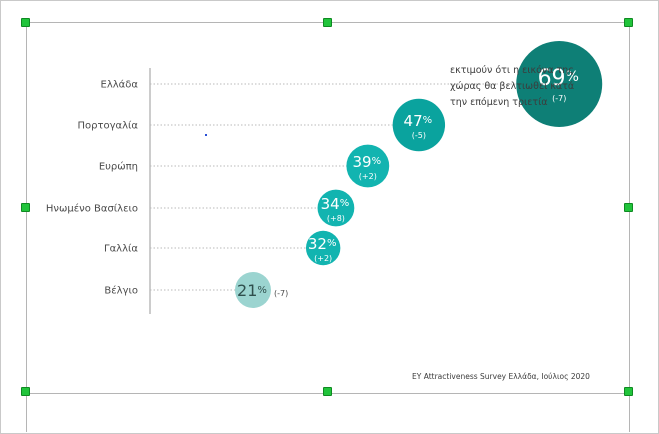 The height and width of the screenshot is (434, 659). Describe the element at coordinates (92, 209) in the screenshot. I see `category-label: Ηνωμένο Βασίλειο` at that location.